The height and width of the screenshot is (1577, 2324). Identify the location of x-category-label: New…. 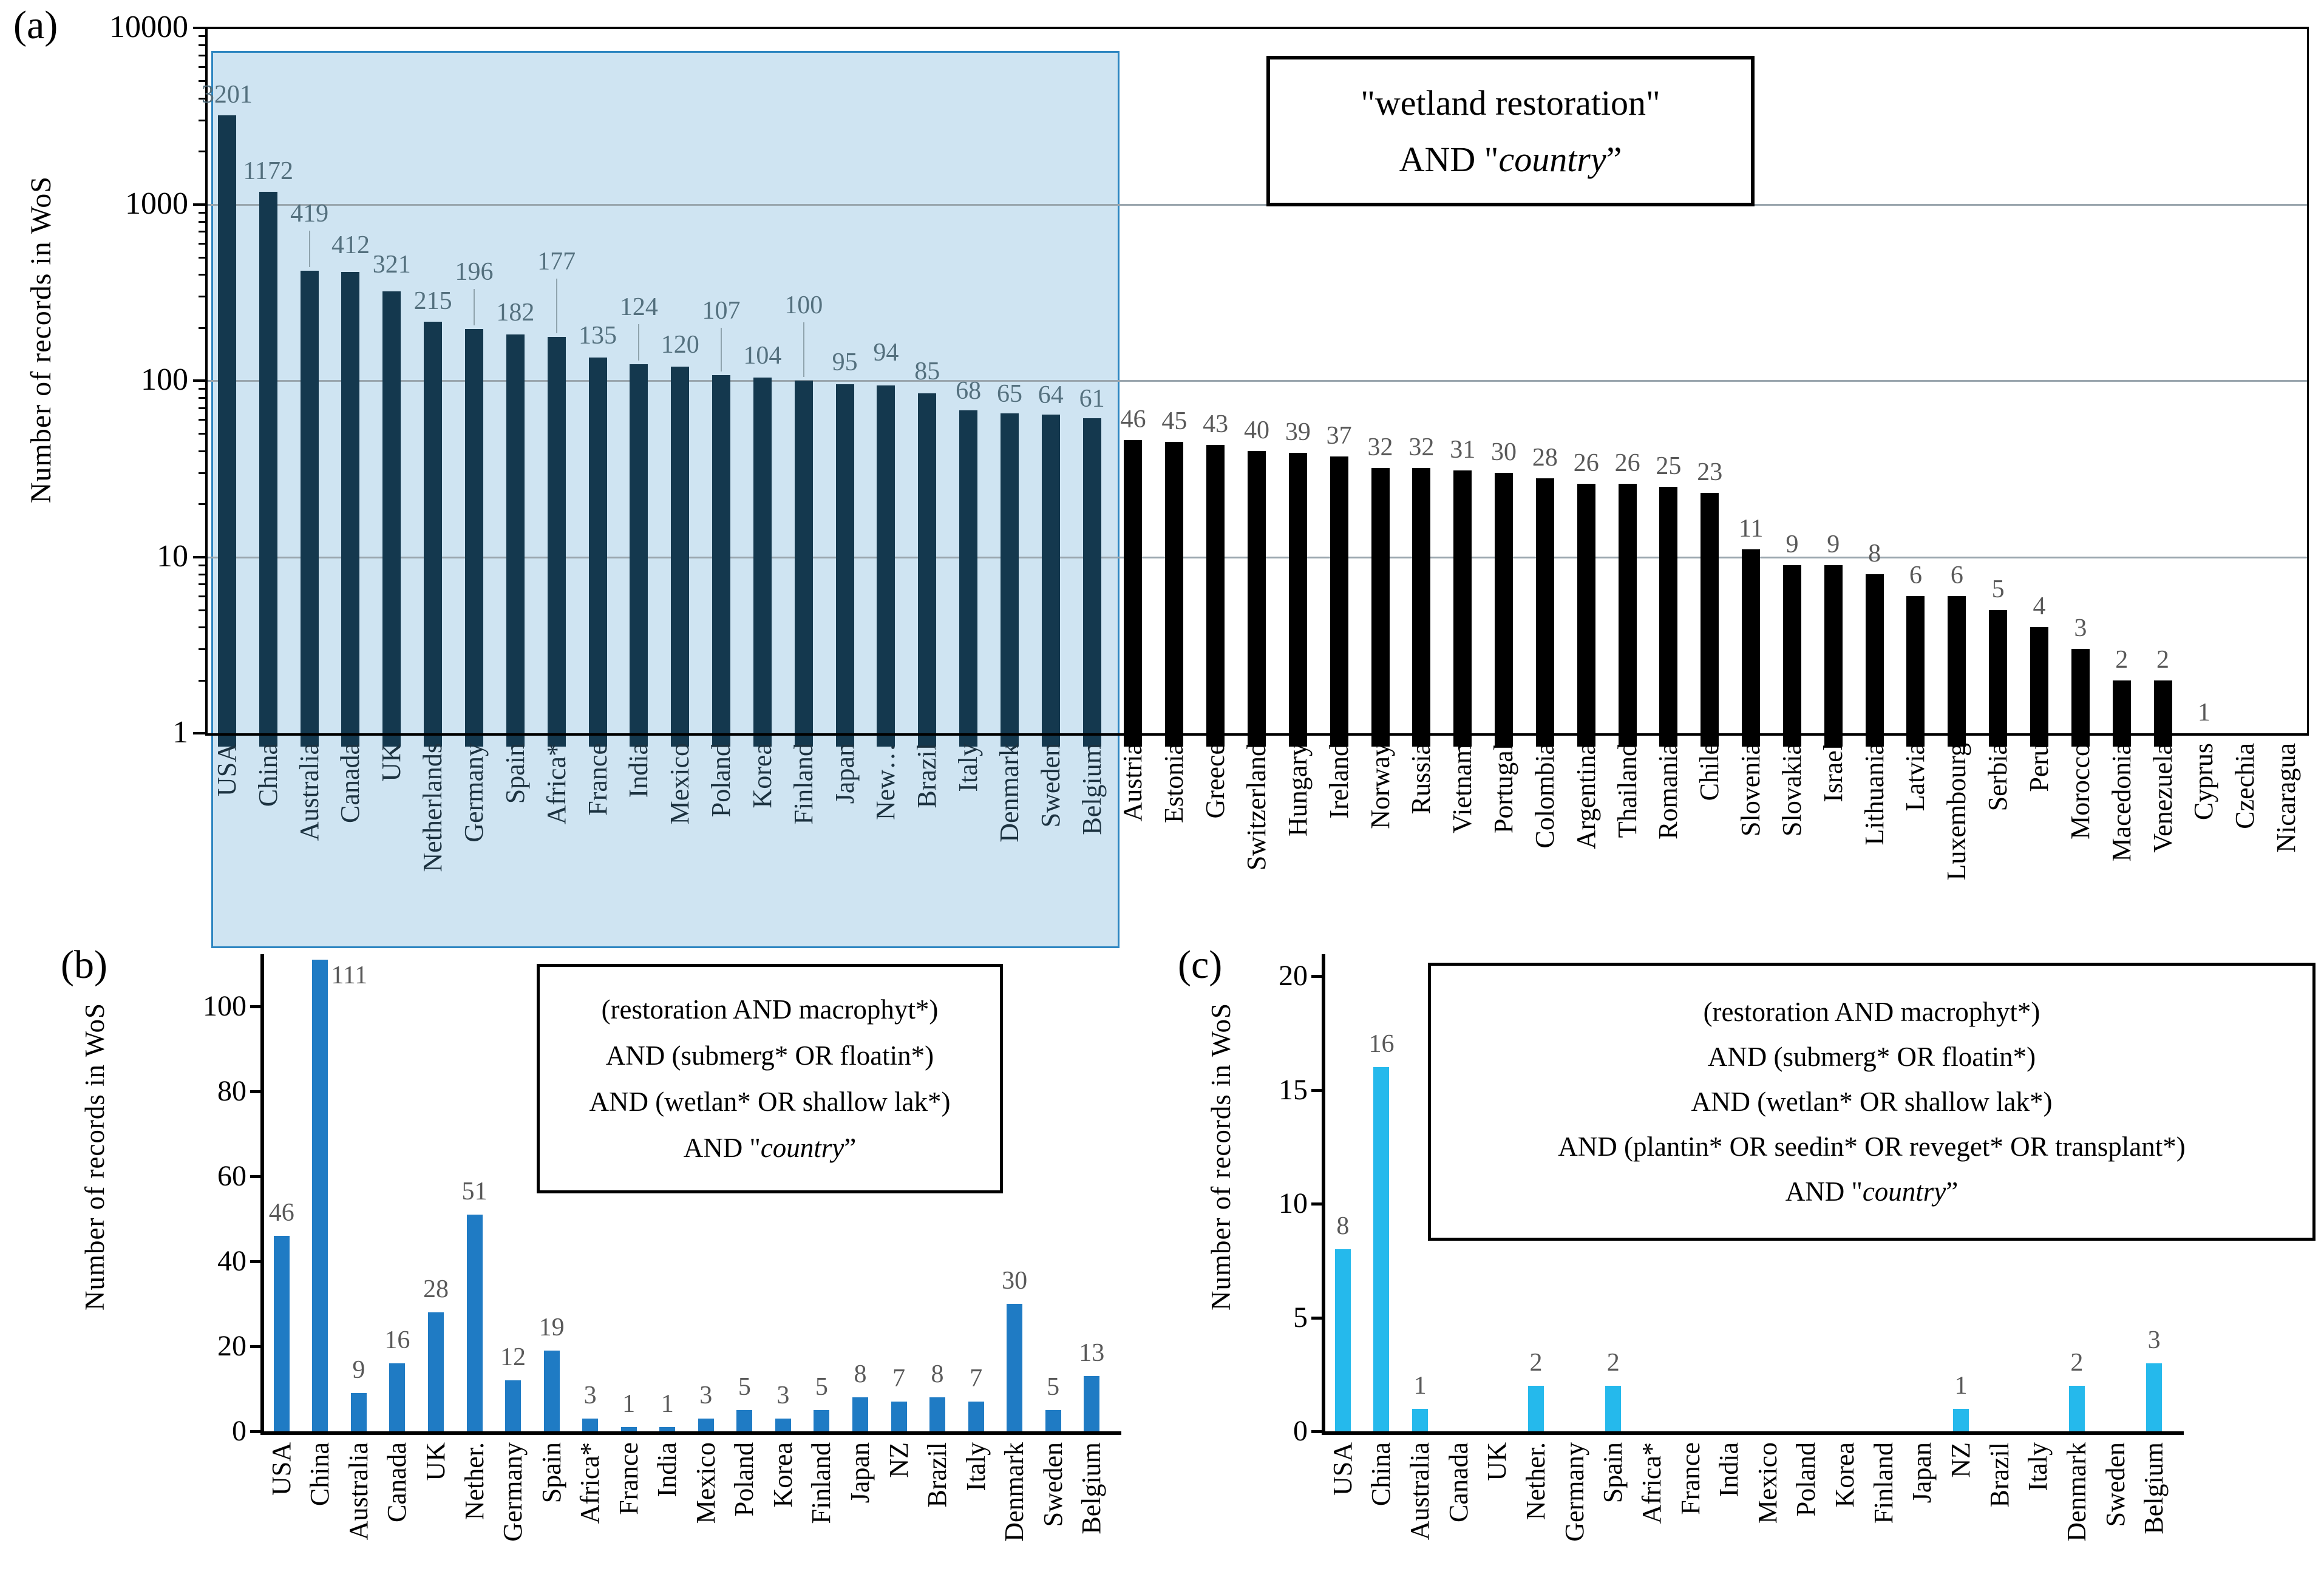
(886, 782).